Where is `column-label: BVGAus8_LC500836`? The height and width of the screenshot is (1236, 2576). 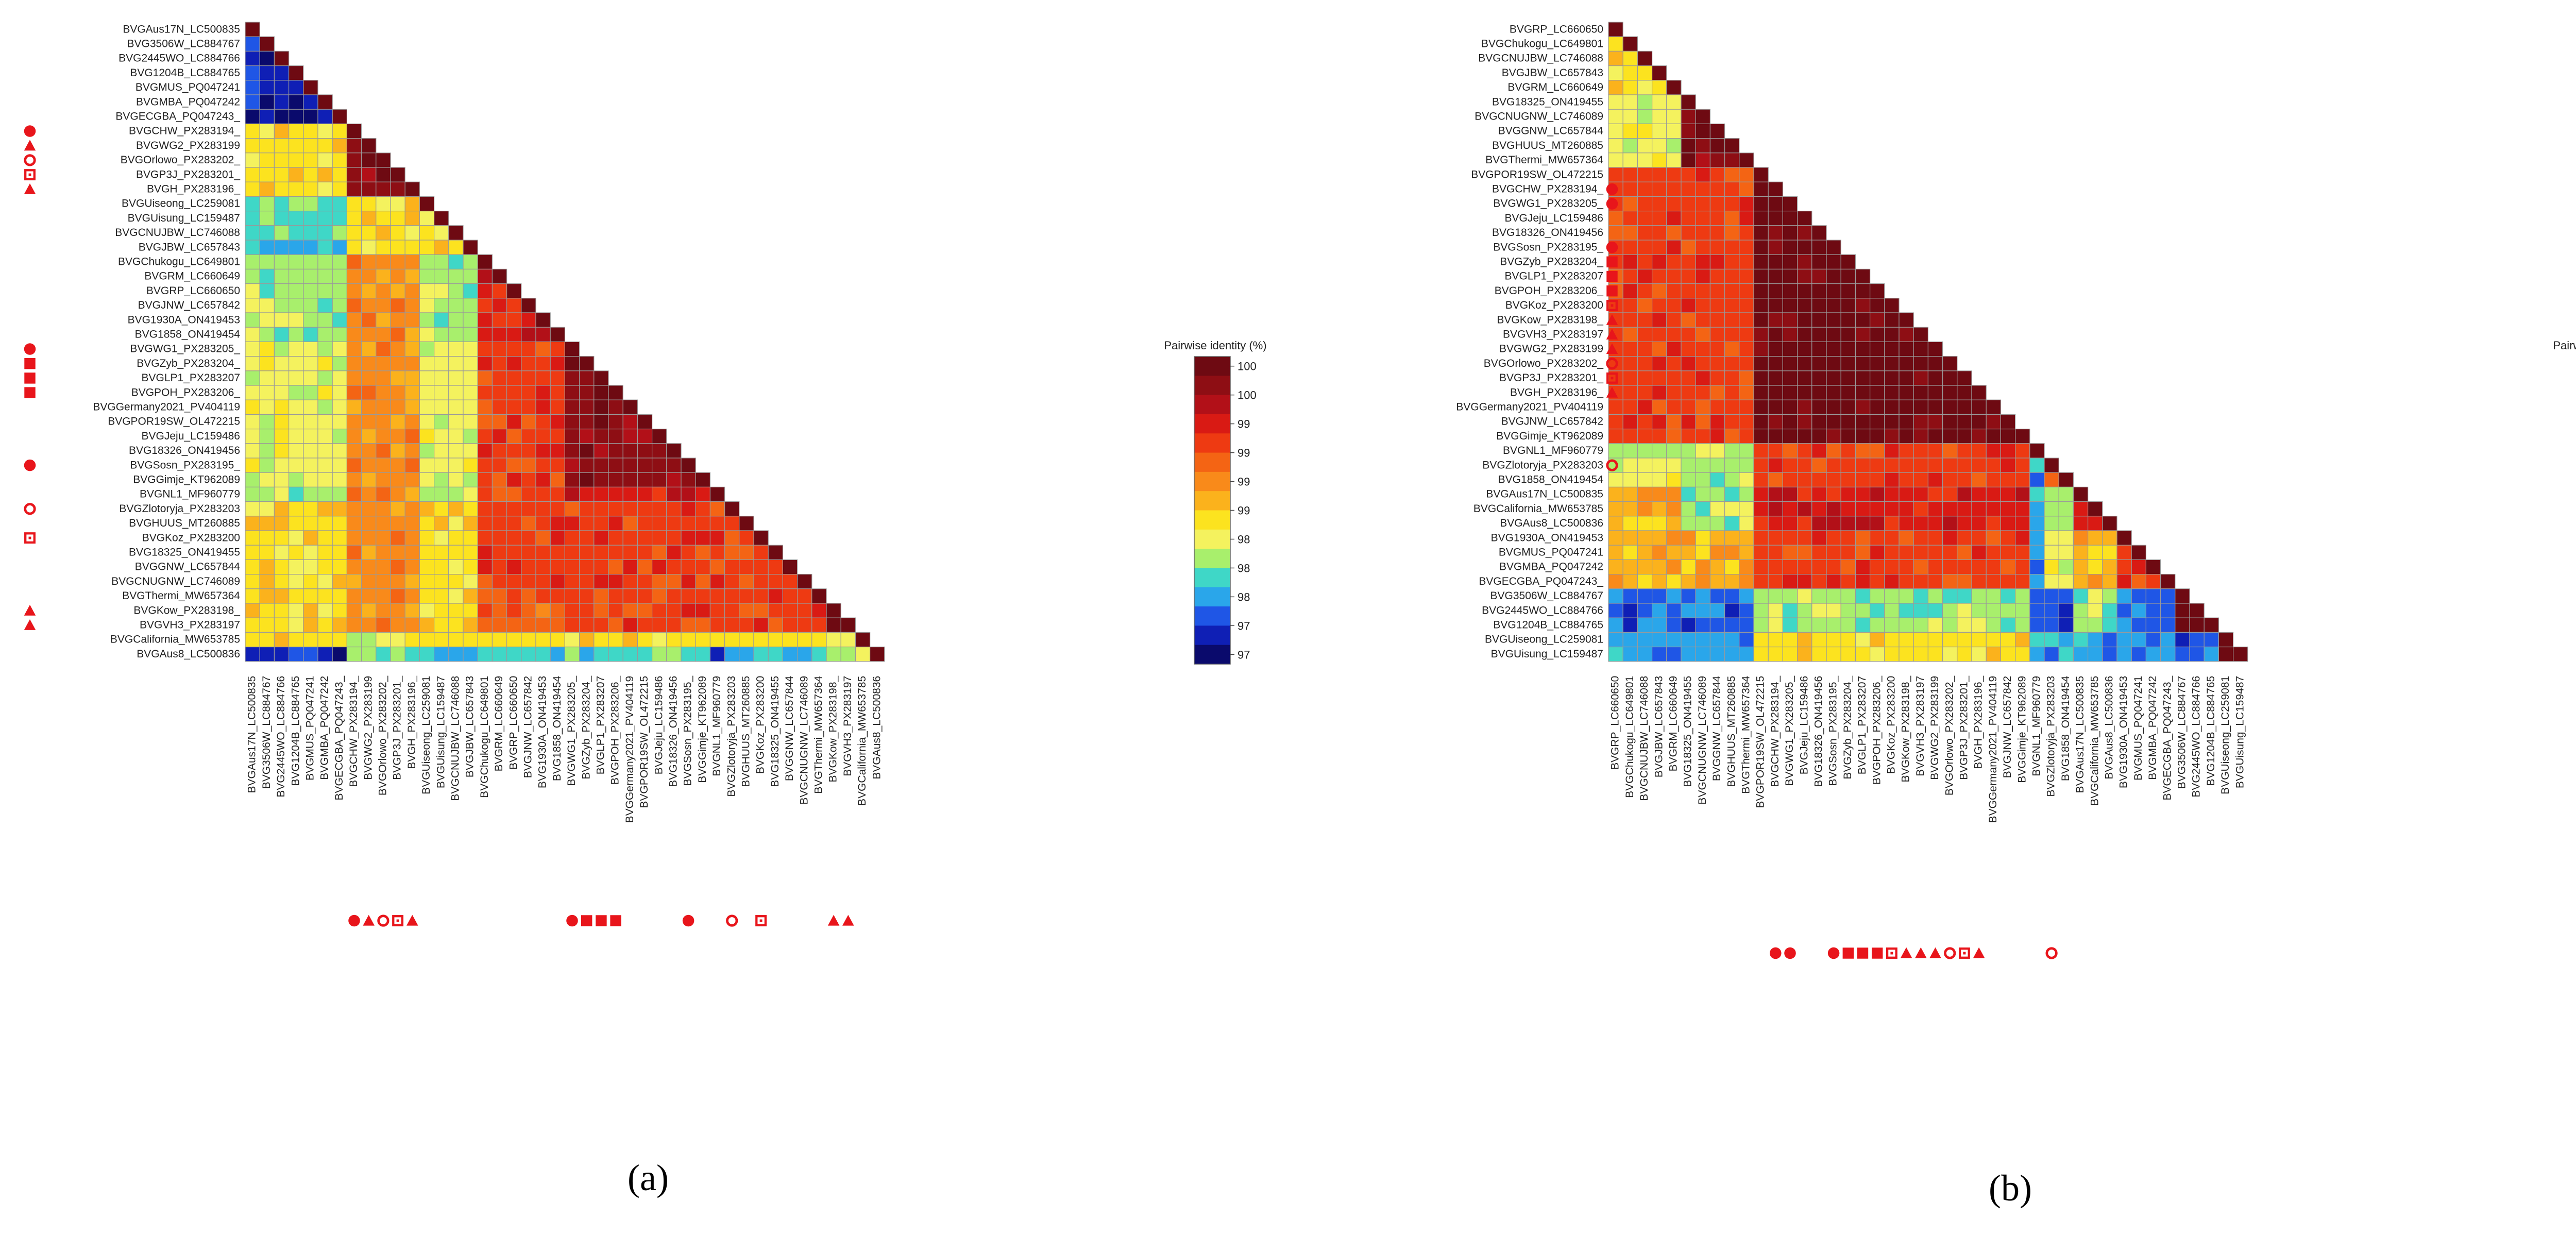
column-label: BVGAus8_LC500836 is located at coordinates (2109, 728).